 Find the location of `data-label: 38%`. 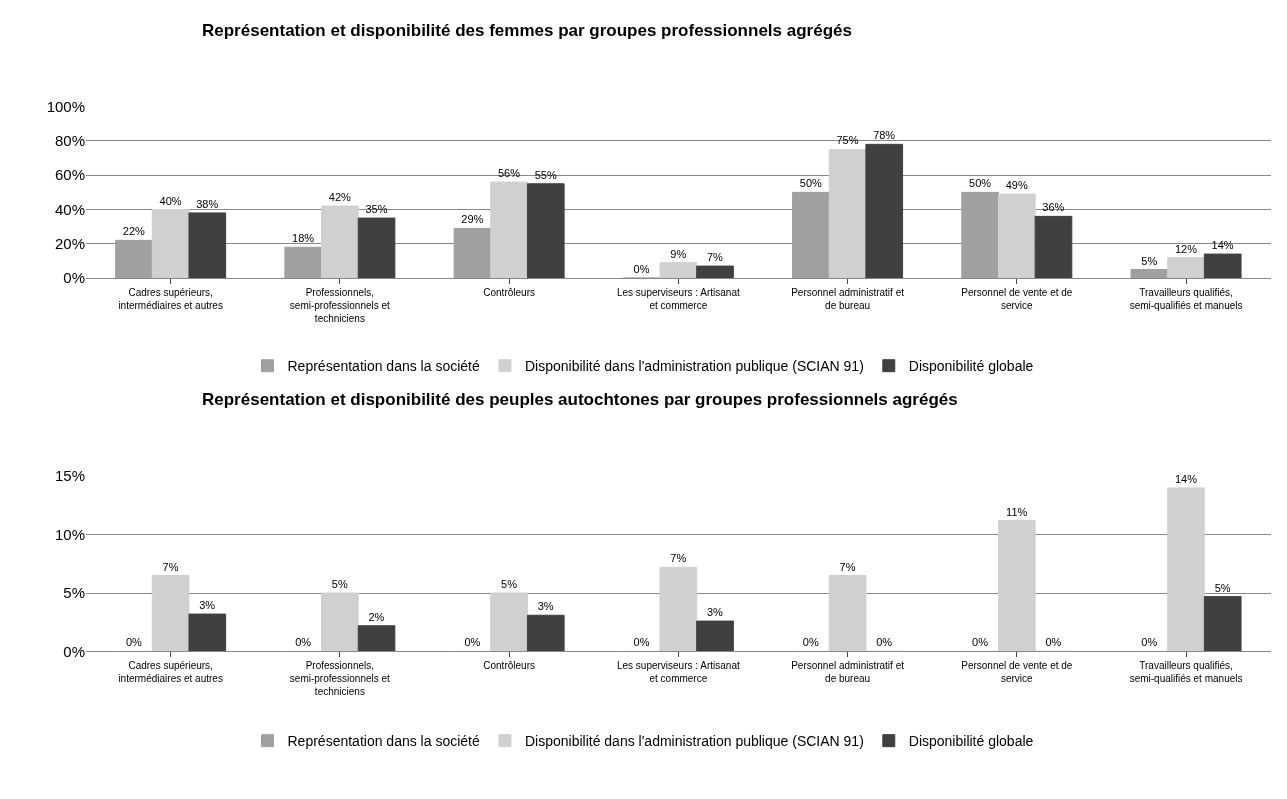

data-label: 38% is located at coordinates (207, 203).